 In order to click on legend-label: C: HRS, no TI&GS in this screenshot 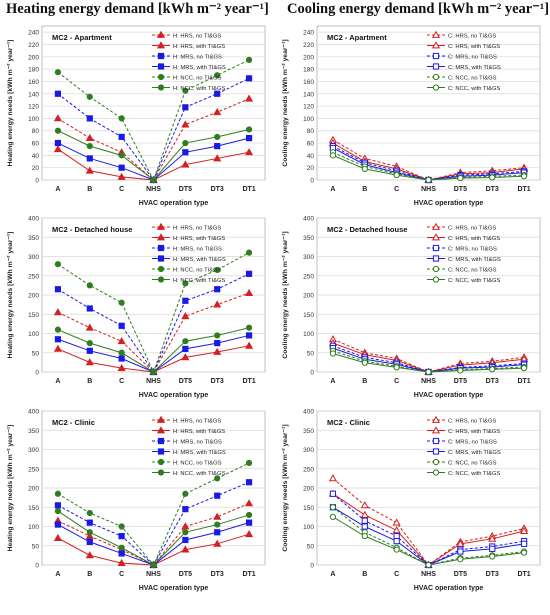, I will do `click(472, 228)`.